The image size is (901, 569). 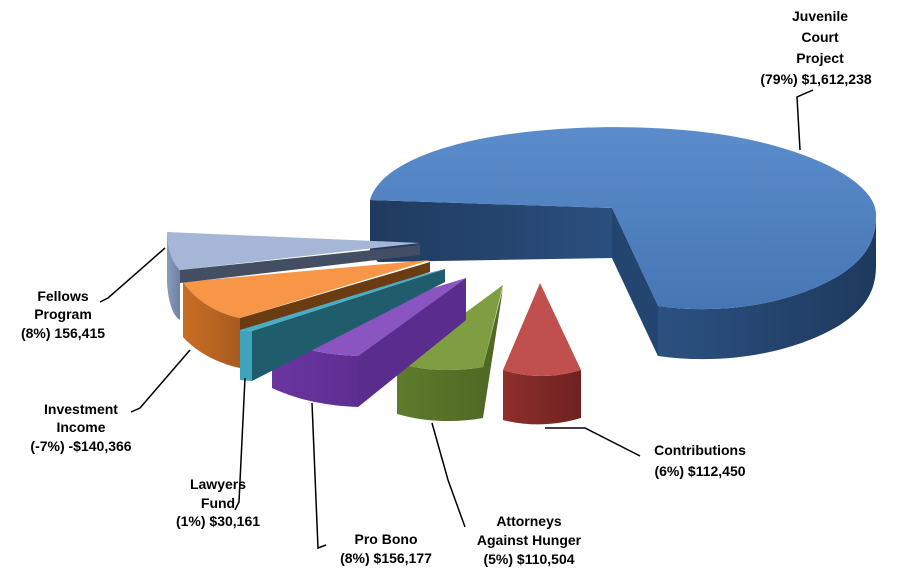 I want to click on slice-fellows-top, so click(x=293, y=251).